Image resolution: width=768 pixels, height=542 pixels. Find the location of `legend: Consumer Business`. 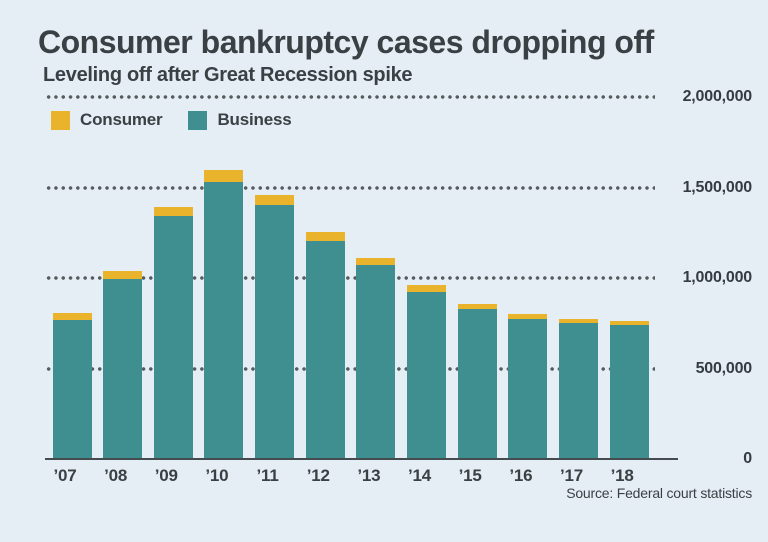

legend: Consumer Business is located at coordinates (179, 120).